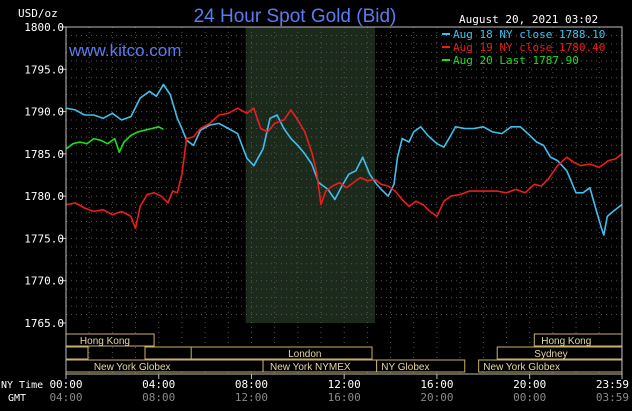  Describe the element at coordinates (304, 354) in the screenshot. I see `session-label: London` at that location.